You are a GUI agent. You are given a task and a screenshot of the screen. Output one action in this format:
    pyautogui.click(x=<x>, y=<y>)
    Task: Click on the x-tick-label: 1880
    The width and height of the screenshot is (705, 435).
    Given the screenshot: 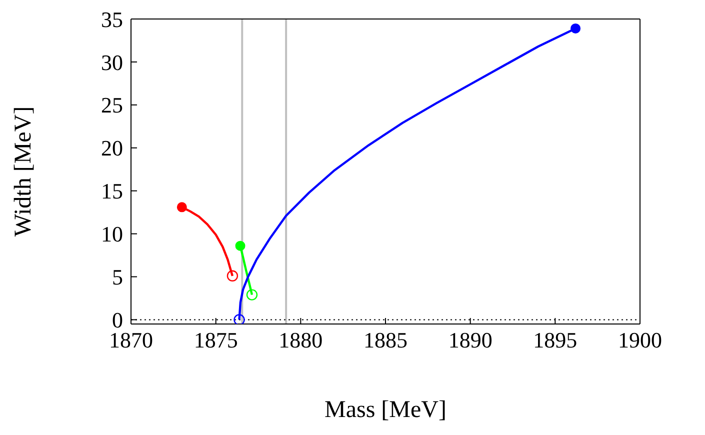 What is the action you would take?
    pyautogui.click(x=300, y=340)
    